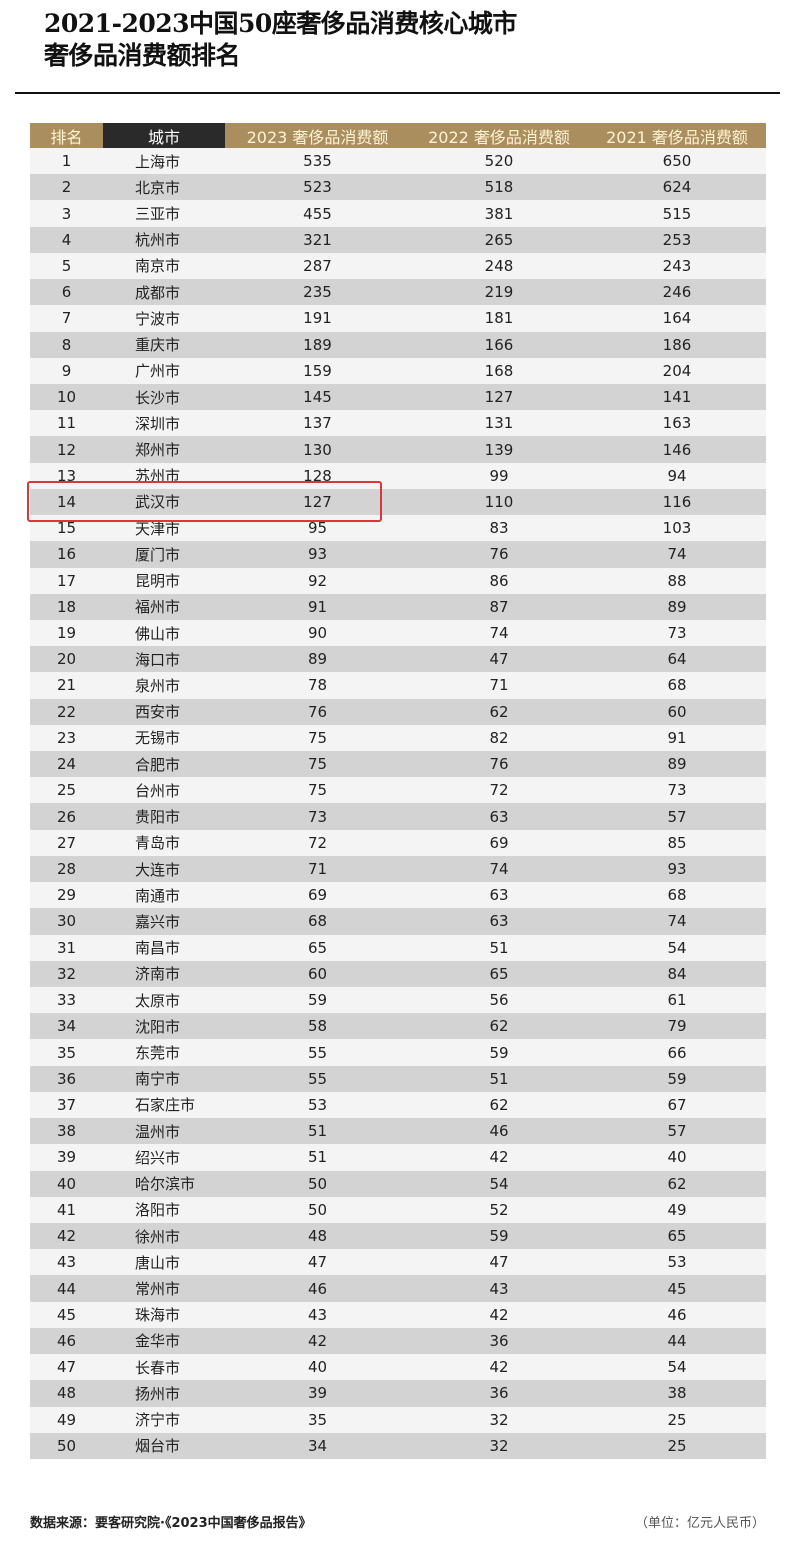 The width and height of the screenshot is (800, 1566). I want to click on cell-2021: 25, so click(677, 1445).